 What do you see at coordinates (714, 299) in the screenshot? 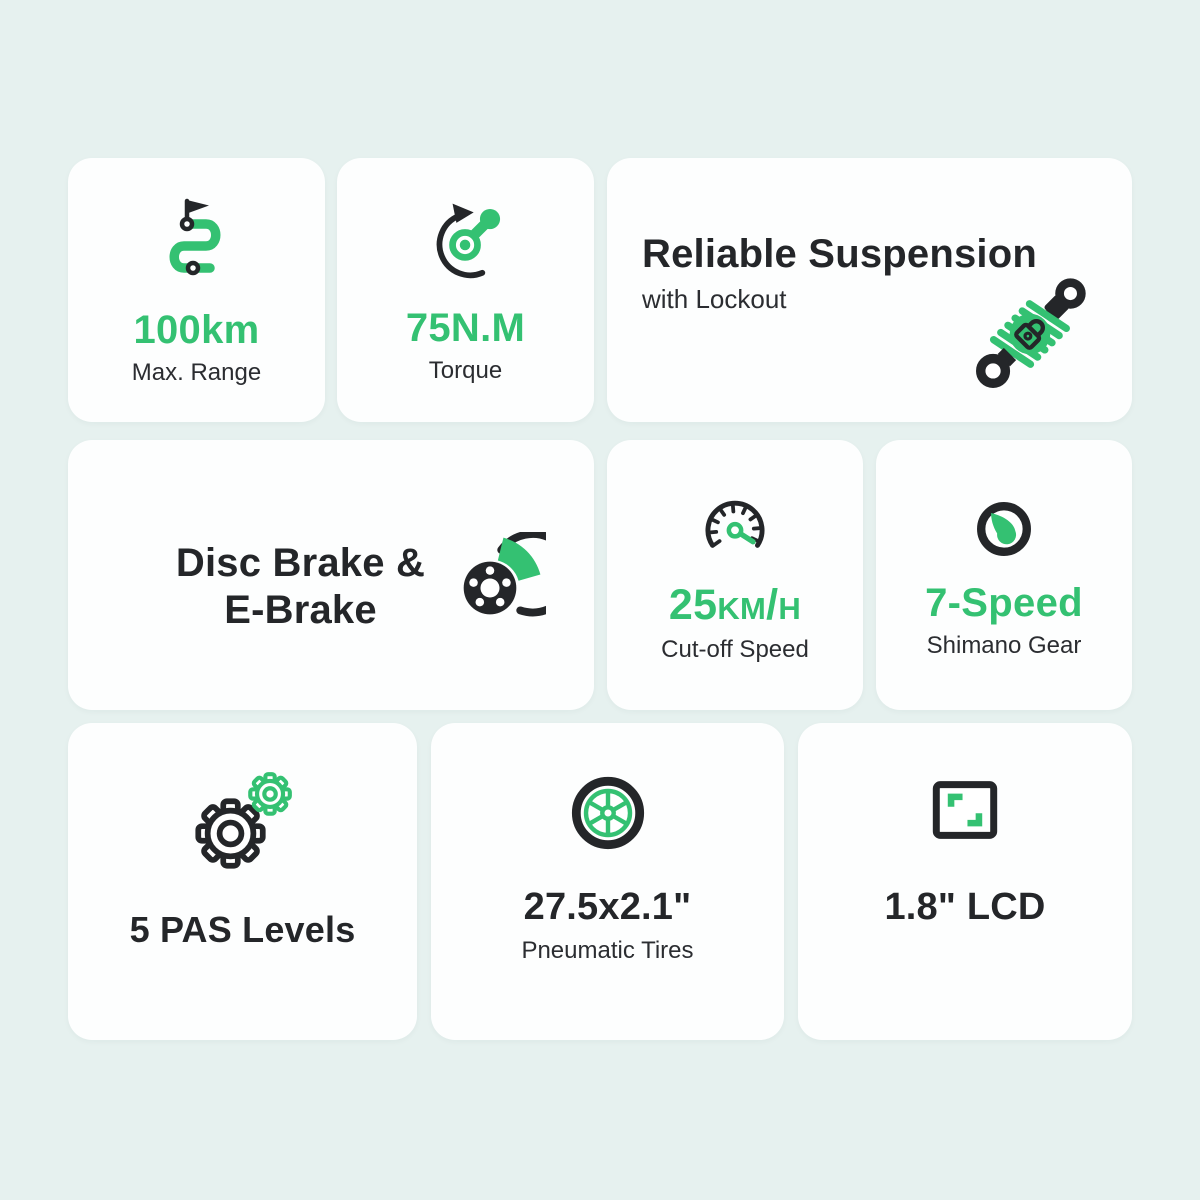
I see `suspension-subtitle: with Lockout` at bounding box center [714, 299].